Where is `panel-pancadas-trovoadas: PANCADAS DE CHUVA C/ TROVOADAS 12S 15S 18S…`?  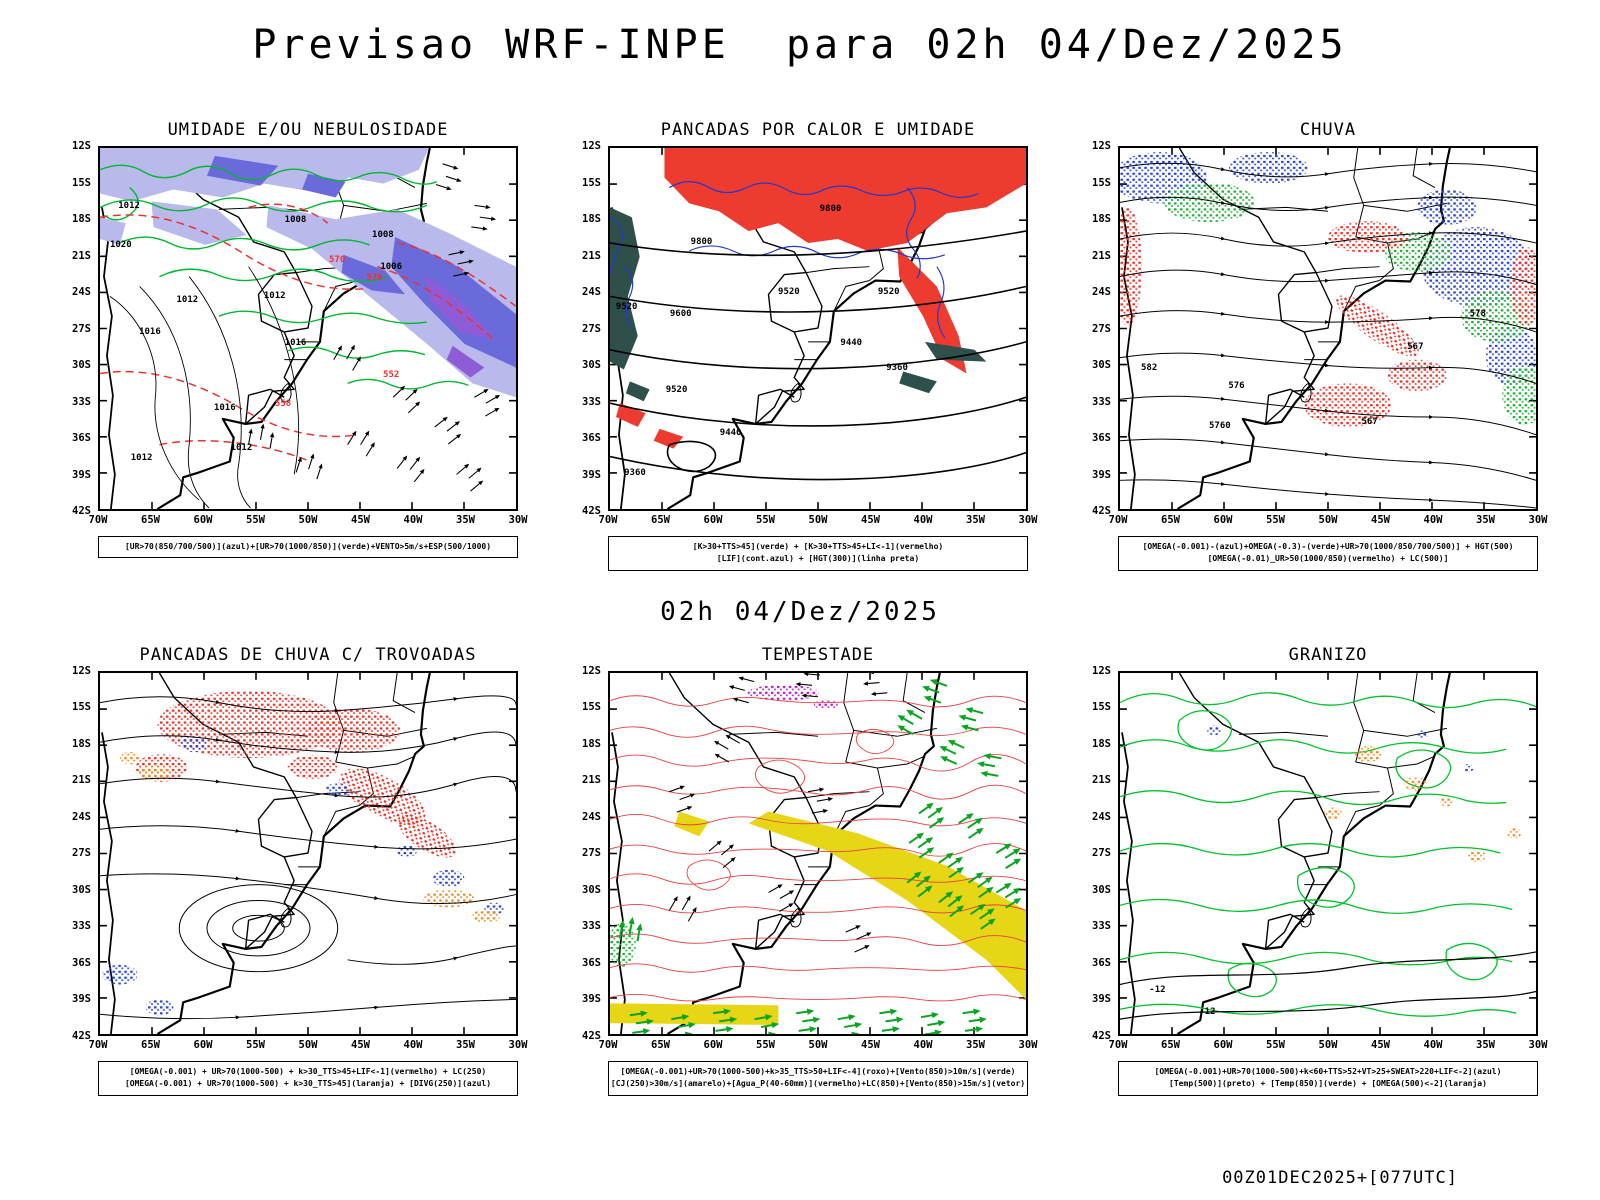 panel-pancadas-trovoadas: PANCADAS DE CHUVA C/ TROVOADAS 12S 15S 18S… is located at coordinates (295, 870).